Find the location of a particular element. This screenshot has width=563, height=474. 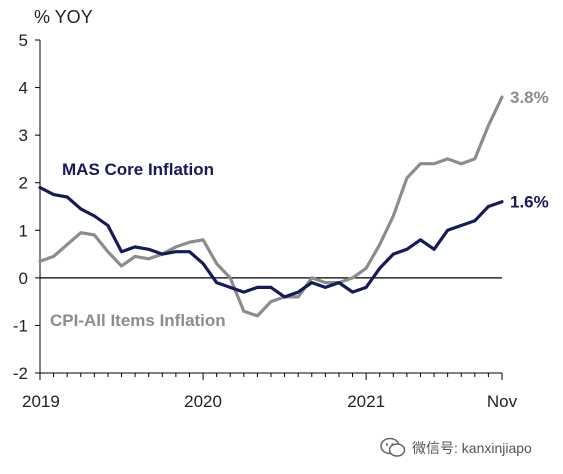

y-tick-label: 2 is located at coordinates (23, 183).